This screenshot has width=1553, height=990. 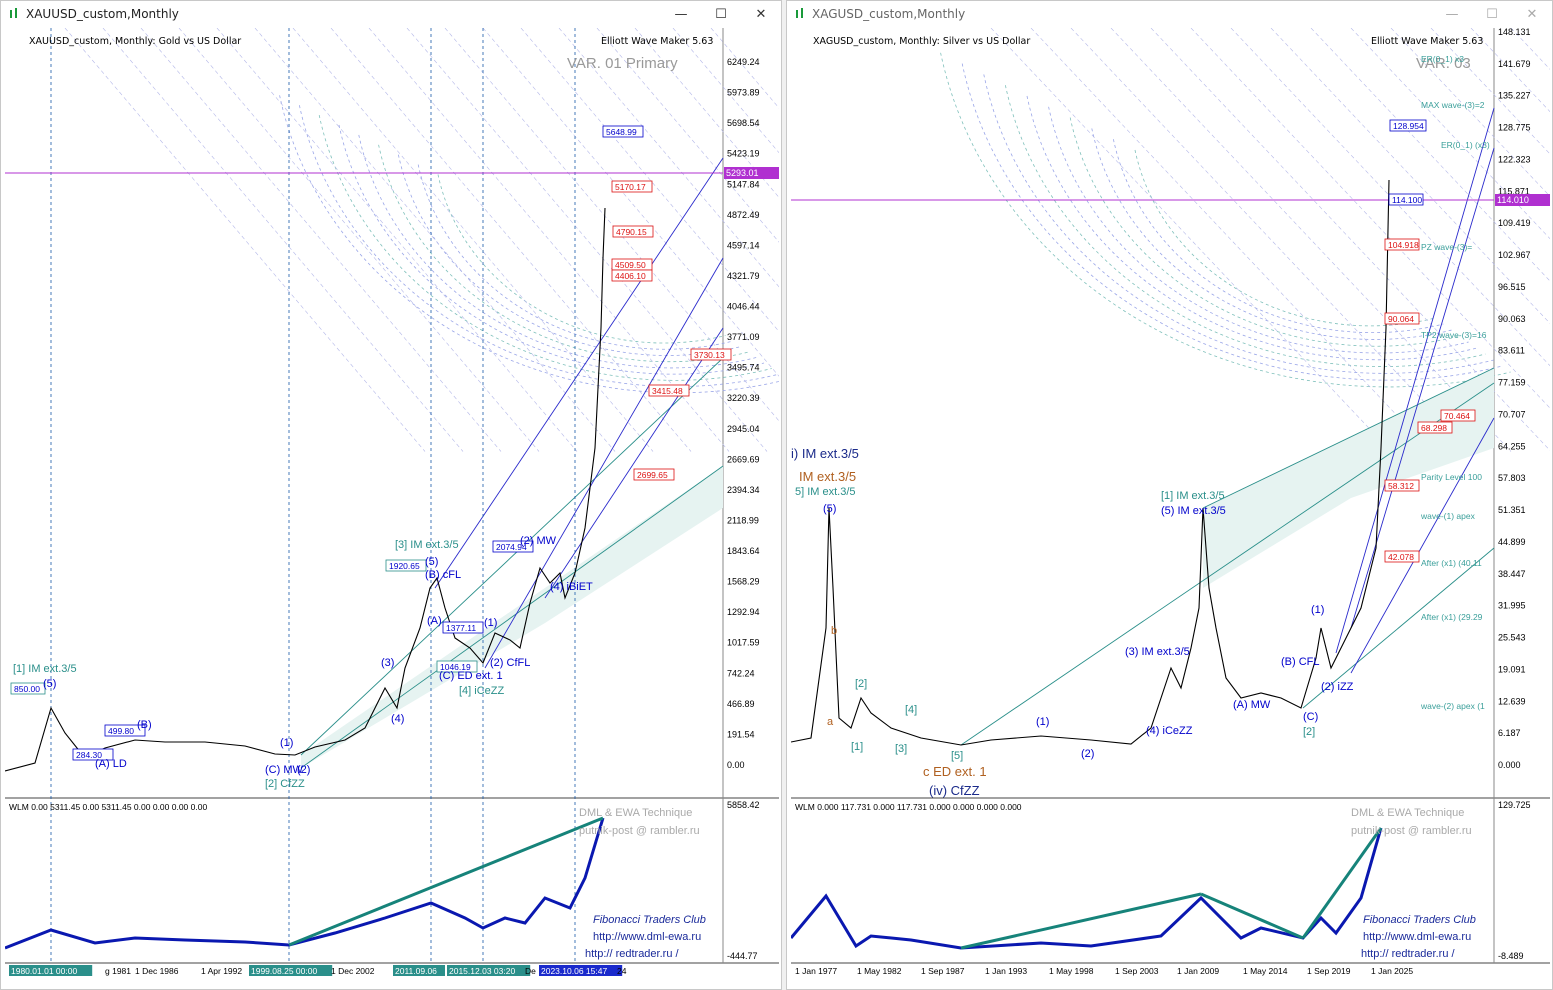 I want to click on time-axis-label: g 1981, so click(x=118, y=971).